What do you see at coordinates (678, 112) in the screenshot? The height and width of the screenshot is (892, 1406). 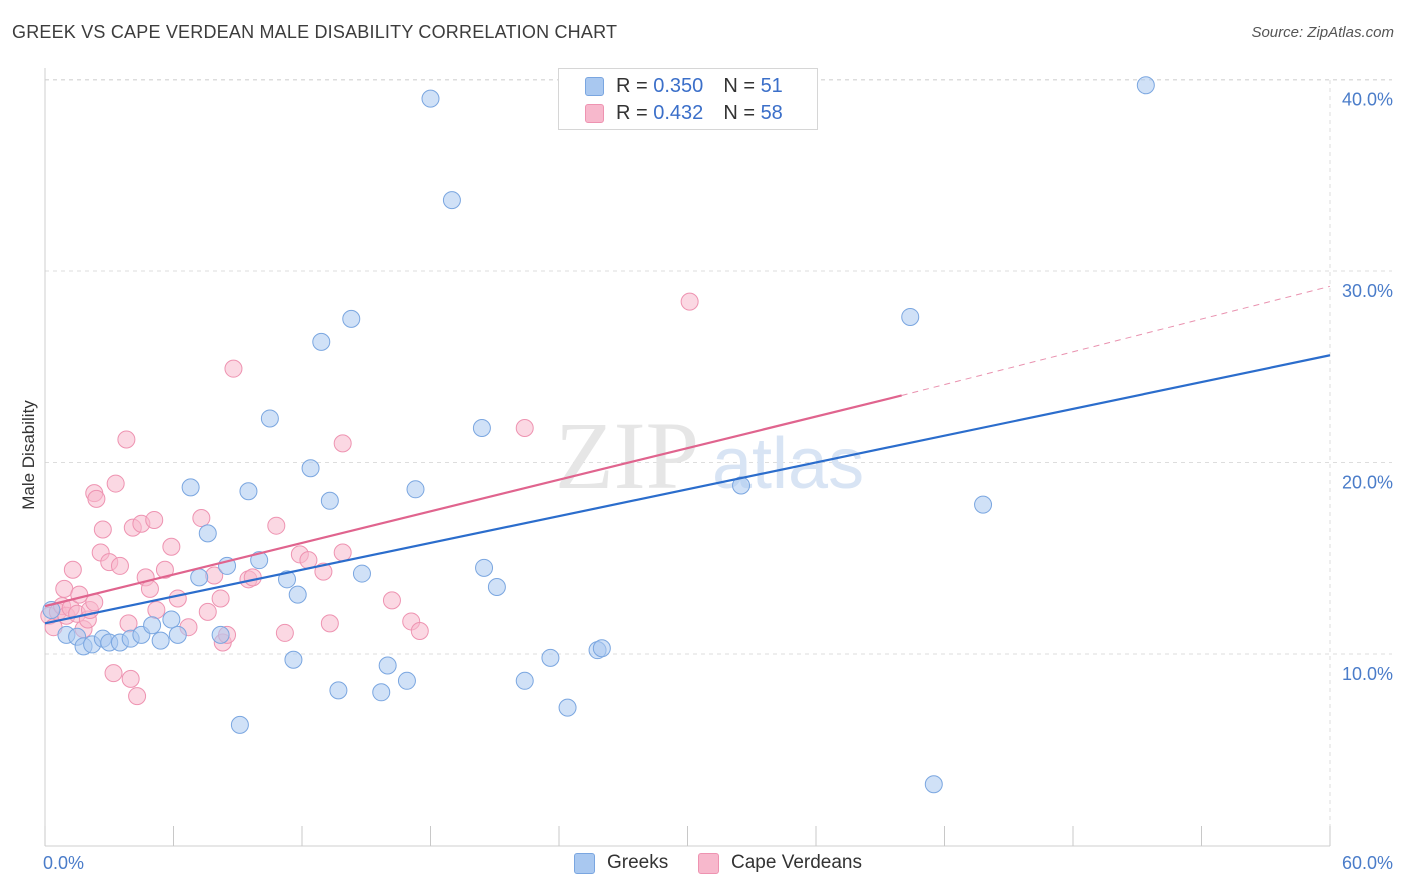 I see `legend-r-value: 0.432` at bounding box center [678, 112].